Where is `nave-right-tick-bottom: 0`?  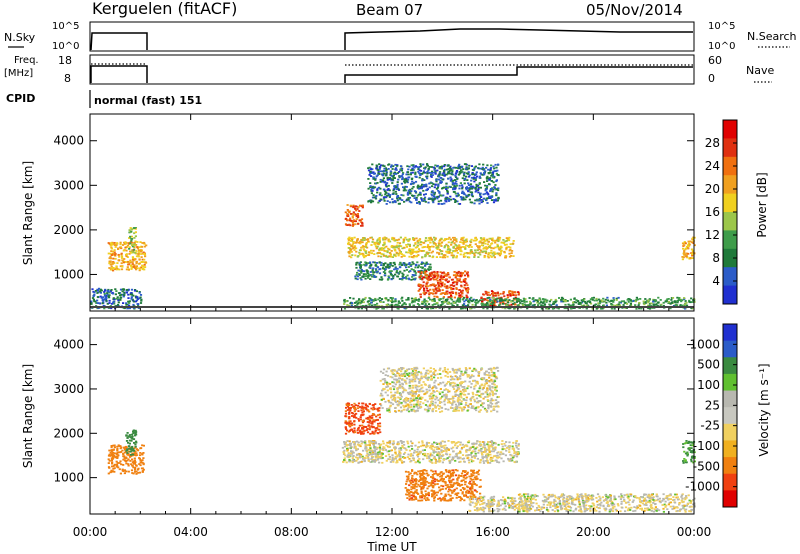
nave-right-tick-bottom: 0 is located at coordinates (711, 78).